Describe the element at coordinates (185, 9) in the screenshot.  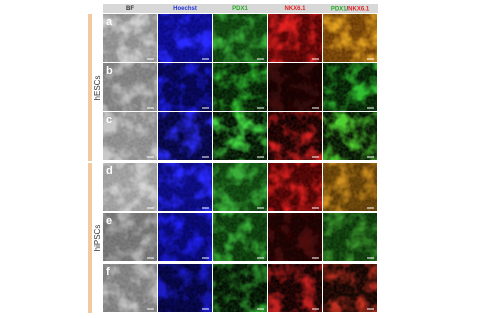
I see `column-header: Hoechst` at that location.